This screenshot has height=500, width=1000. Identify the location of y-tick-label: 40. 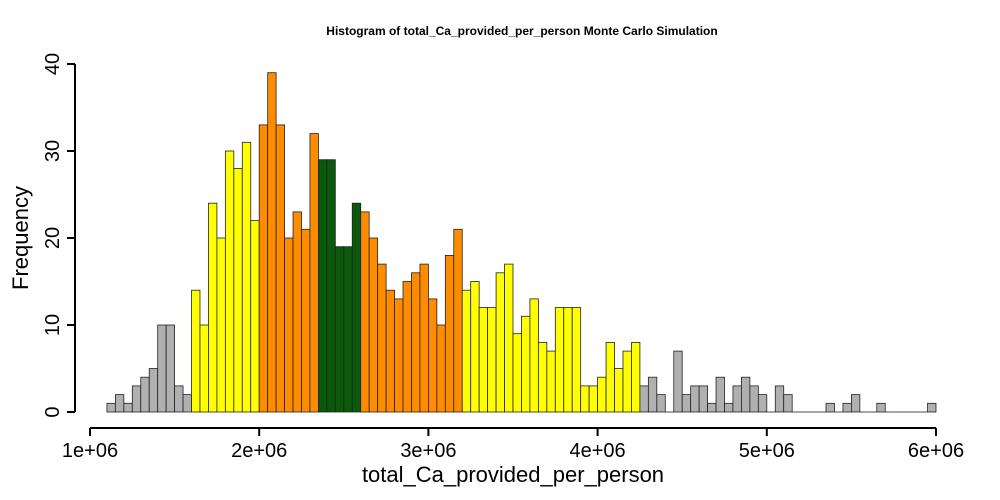
(53, 64).